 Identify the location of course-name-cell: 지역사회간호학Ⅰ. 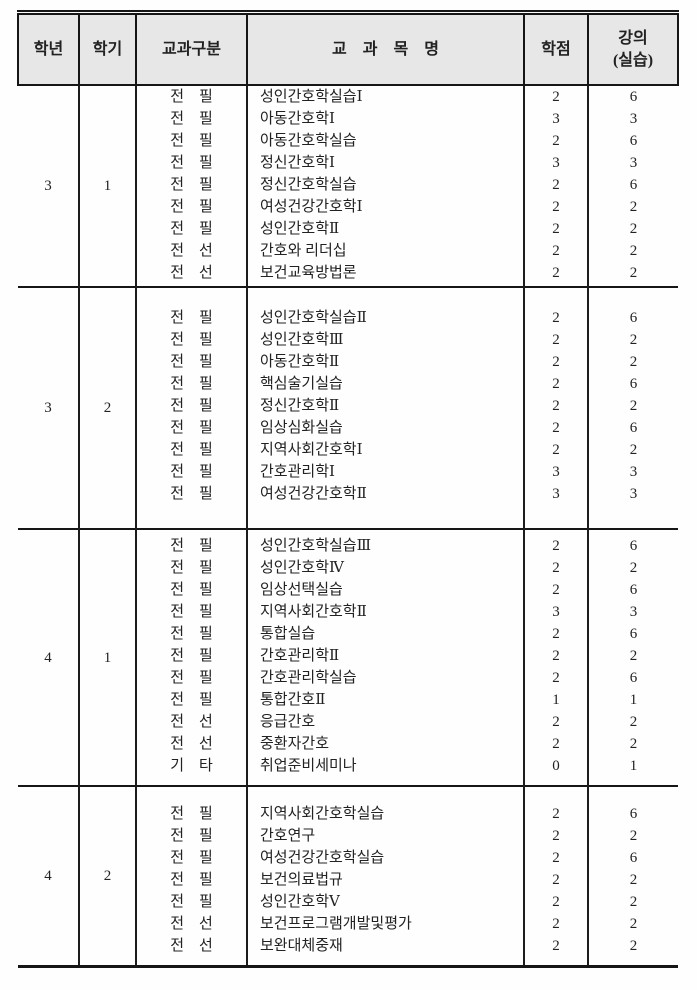
(385, 450).